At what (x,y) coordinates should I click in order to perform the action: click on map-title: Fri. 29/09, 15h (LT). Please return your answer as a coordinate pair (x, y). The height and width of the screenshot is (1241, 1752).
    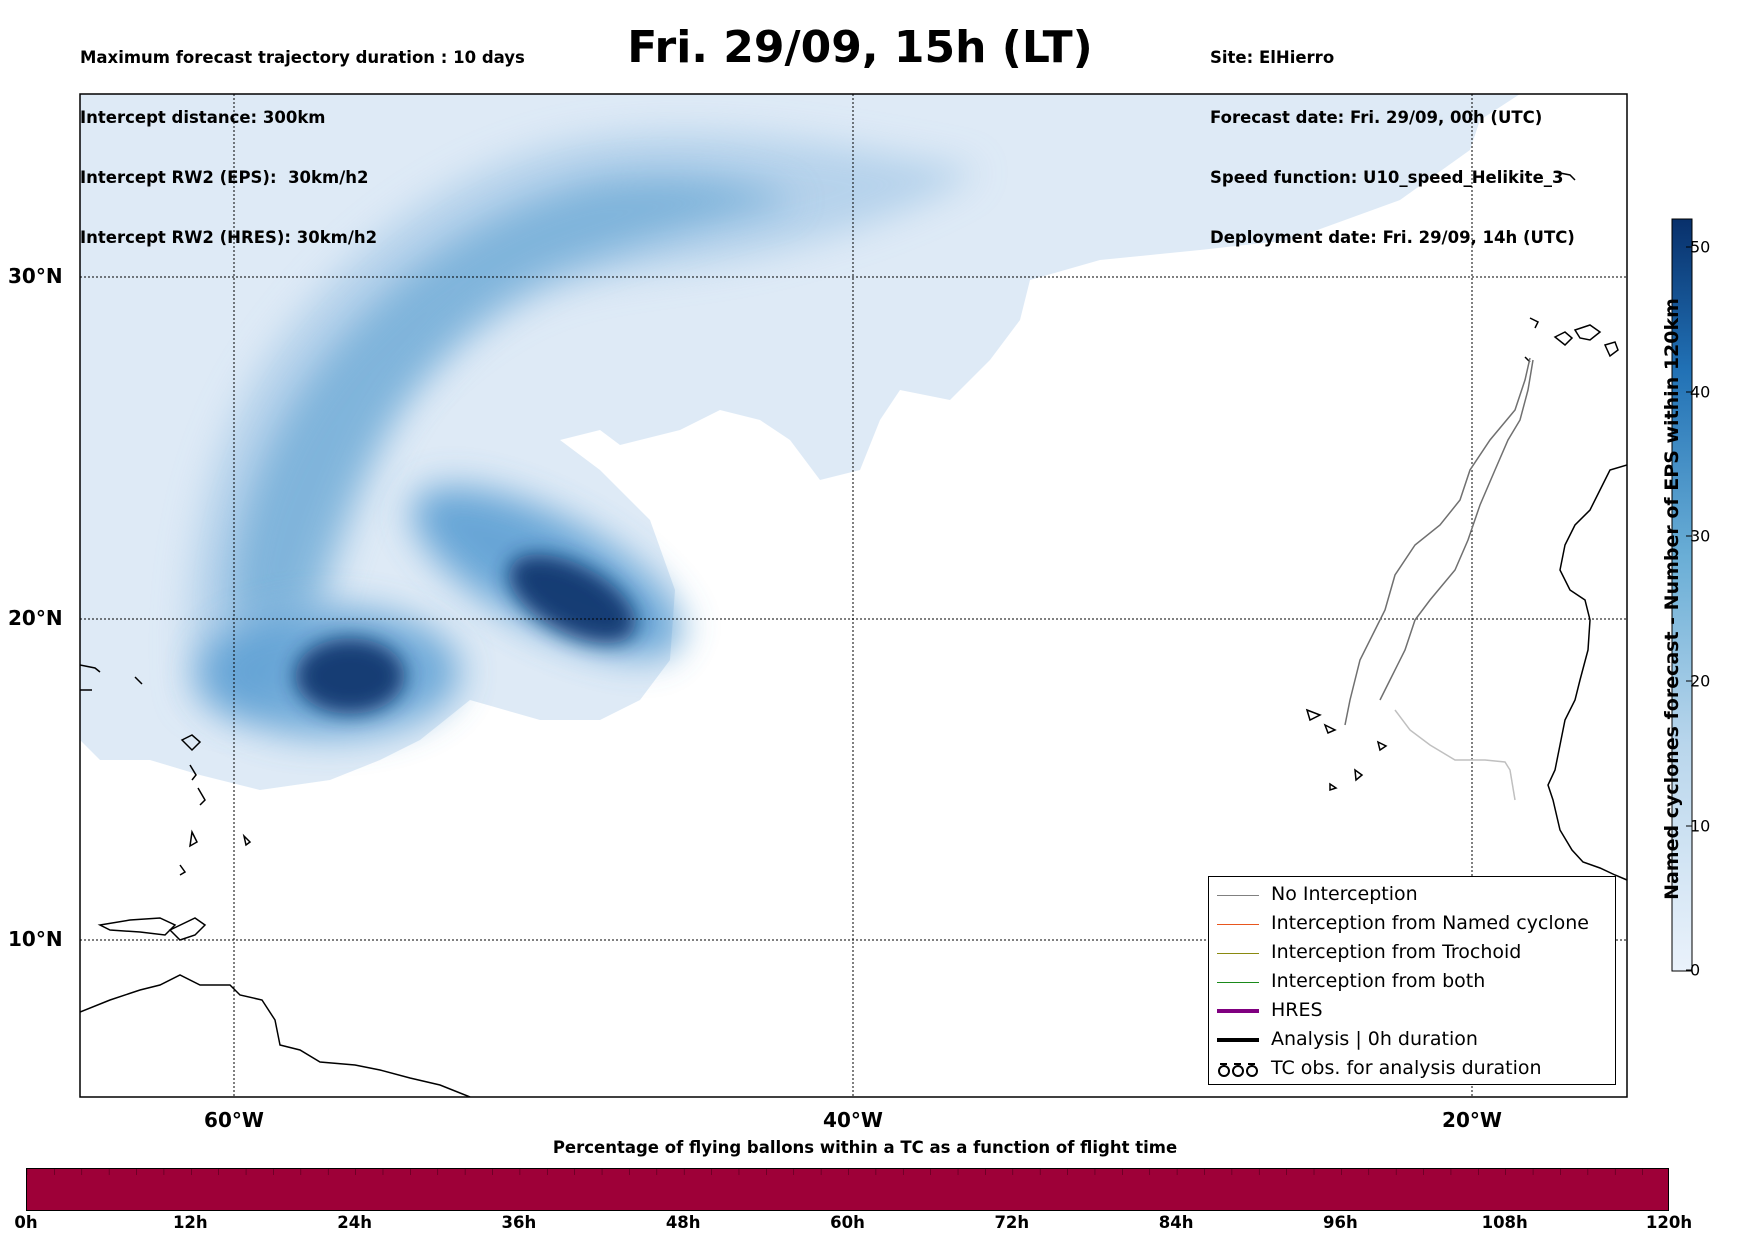
    Looking at the image, I should click on (860, 47).